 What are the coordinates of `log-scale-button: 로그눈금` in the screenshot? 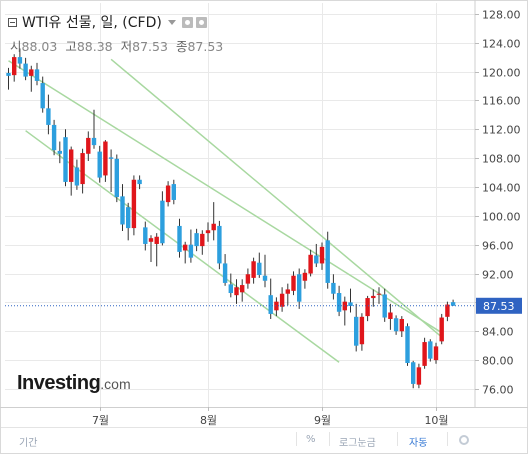 It's located at (357, 443).